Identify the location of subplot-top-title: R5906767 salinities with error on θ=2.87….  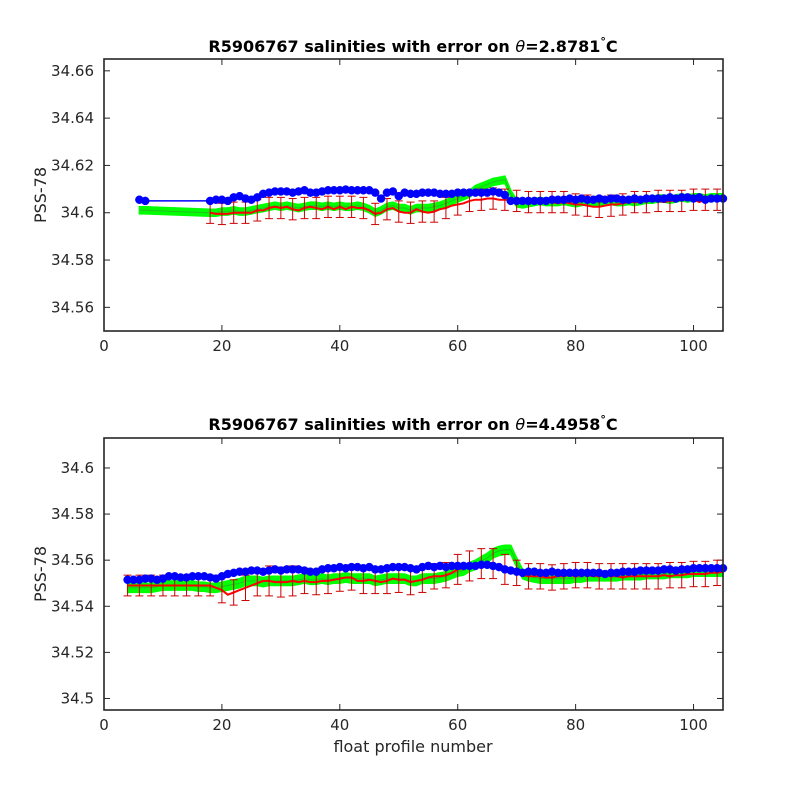
(412, 45).